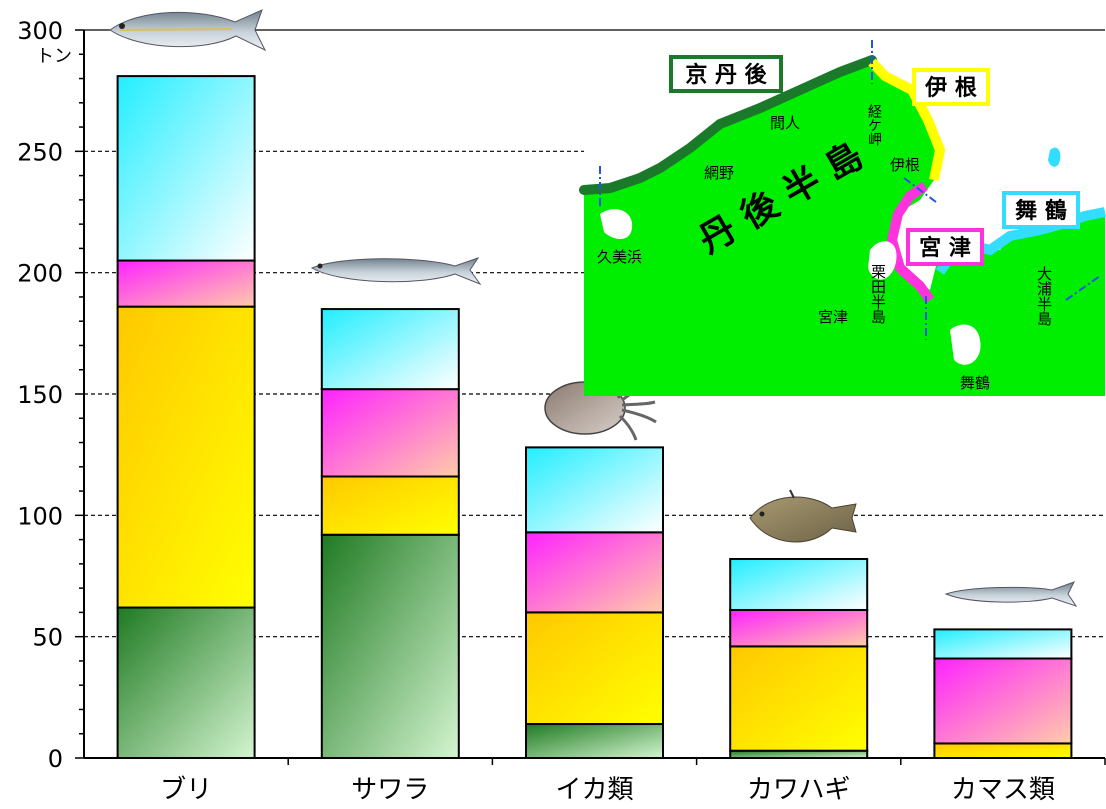 This screenshot has width=1106, height=809. I want to click on maizuru-label: 舞 鶴, so click(1041, 211).